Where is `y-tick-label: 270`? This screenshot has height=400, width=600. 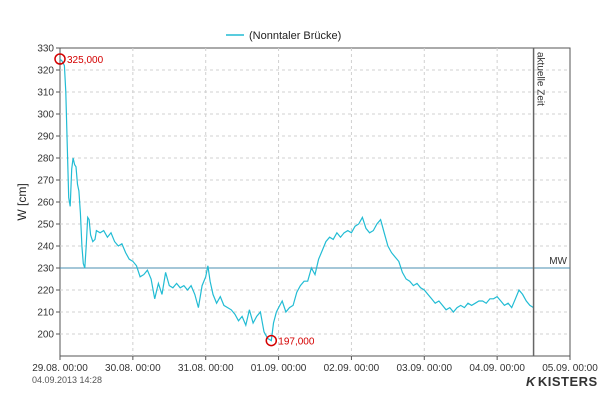
y-tick-label: 270 is located at coordinates (45, 181).